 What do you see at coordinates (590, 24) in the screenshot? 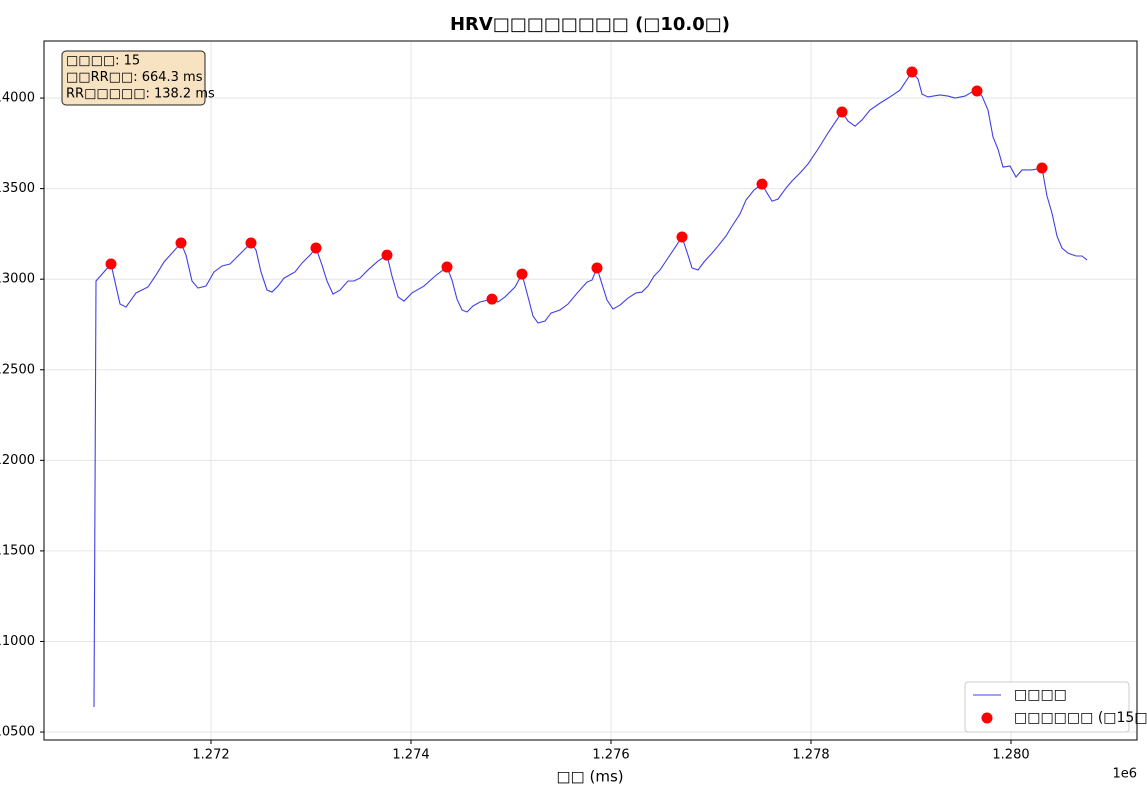
I see `chart-title: HRV□□□□□□□□ (□10.0□)` at bounding box center [590, 24].